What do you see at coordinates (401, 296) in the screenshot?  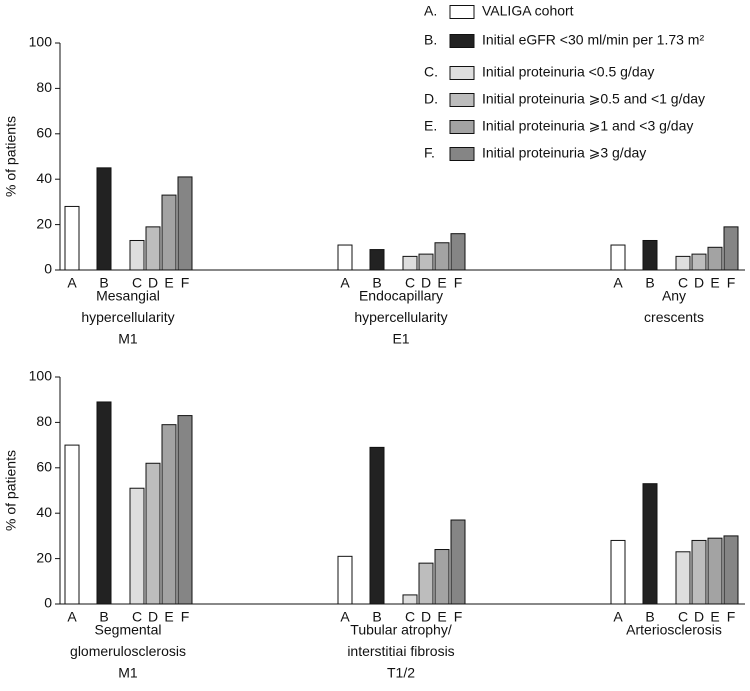 I see `group-label: Endocapillary` at bounding box center [401, 296].